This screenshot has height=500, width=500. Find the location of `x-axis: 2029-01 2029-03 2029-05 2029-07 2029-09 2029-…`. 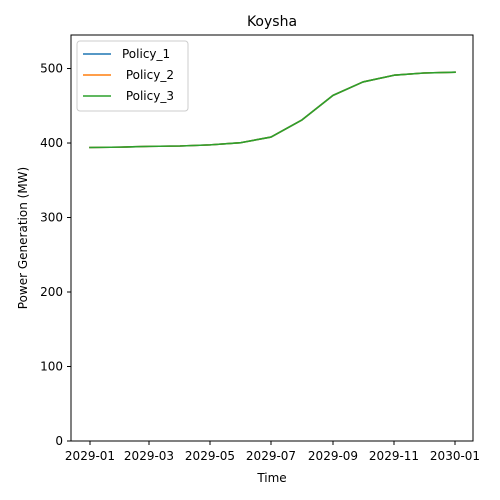

x-axis: 2029-01 2029-03 2029-05 2029-07 2029-09 2029-… is located at coordinates (272, 452).